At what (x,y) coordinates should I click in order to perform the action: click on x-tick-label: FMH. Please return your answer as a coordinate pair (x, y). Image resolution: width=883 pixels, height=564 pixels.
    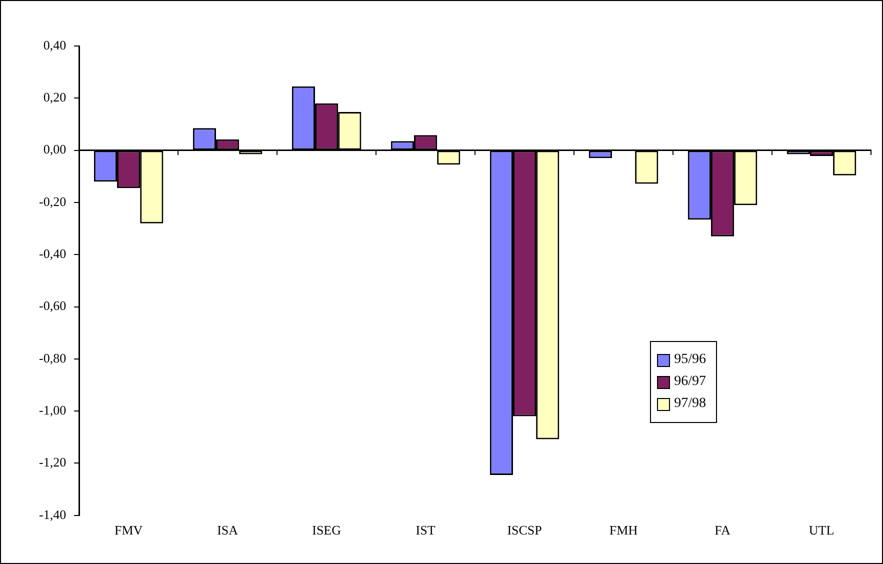
    Looking at the image, I should click on (623, 530).